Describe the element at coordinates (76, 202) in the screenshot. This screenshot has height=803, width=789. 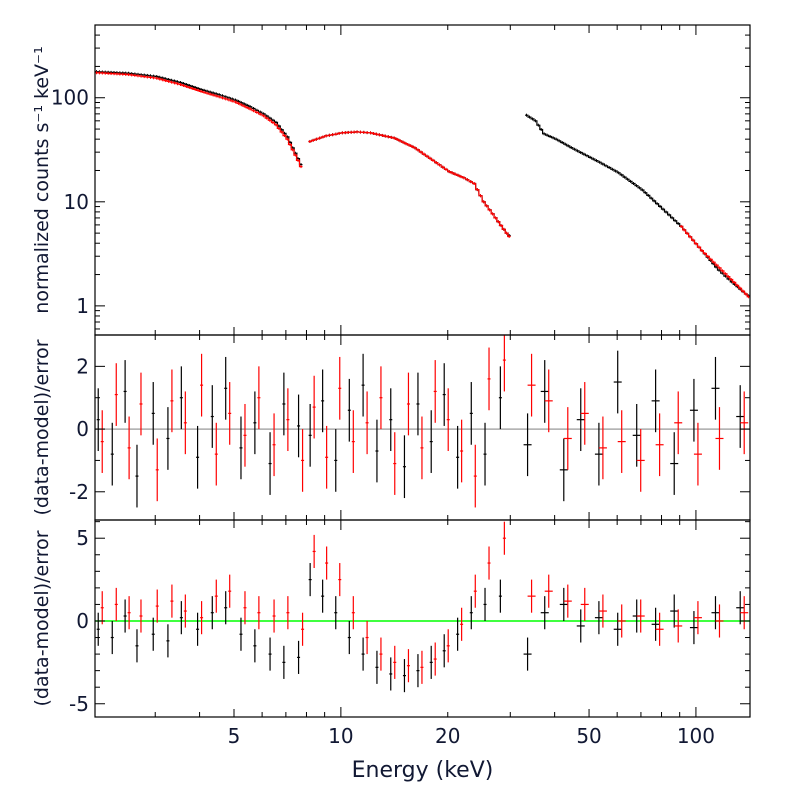
I see `y-tick-label: 10` at that location.